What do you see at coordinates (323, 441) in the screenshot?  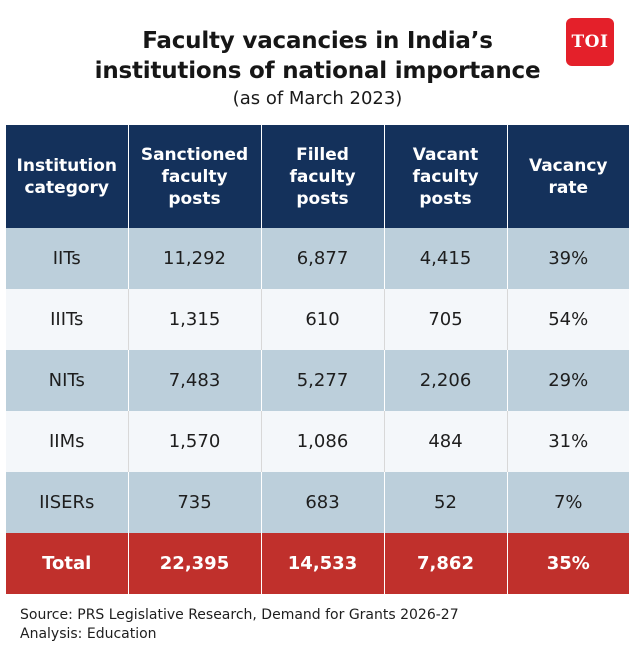 I see `cell-filled: 1,086` at bounding box center [323, 441].